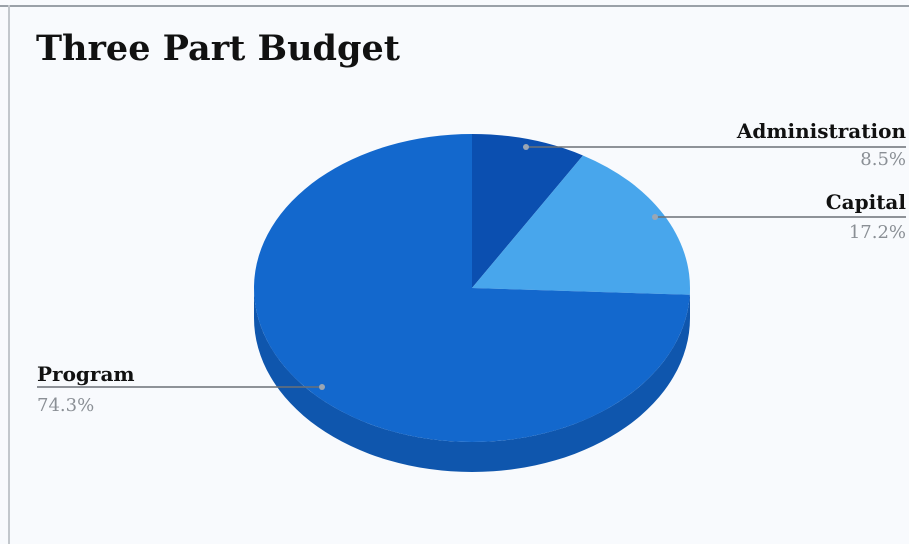 This screenshot has height=544, width=909. I want to click on label-program: Program, so click(86, 374).